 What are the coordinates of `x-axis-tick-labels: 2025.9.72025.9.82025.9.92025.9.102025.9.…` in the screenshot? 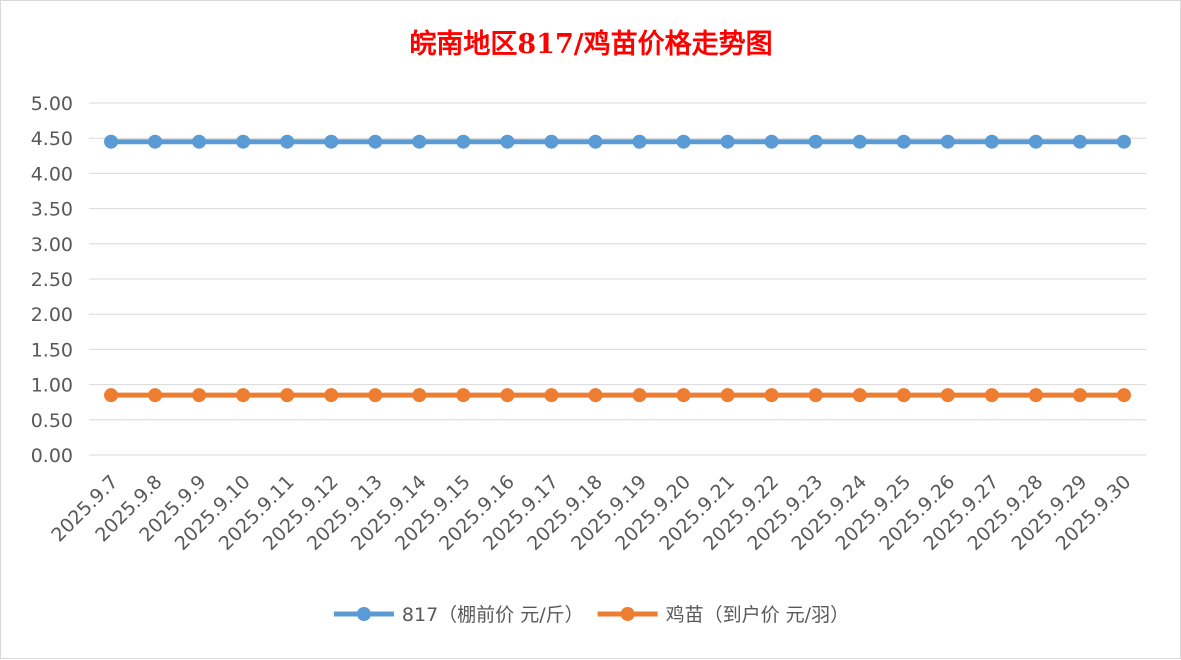 It's located at (591, 513).